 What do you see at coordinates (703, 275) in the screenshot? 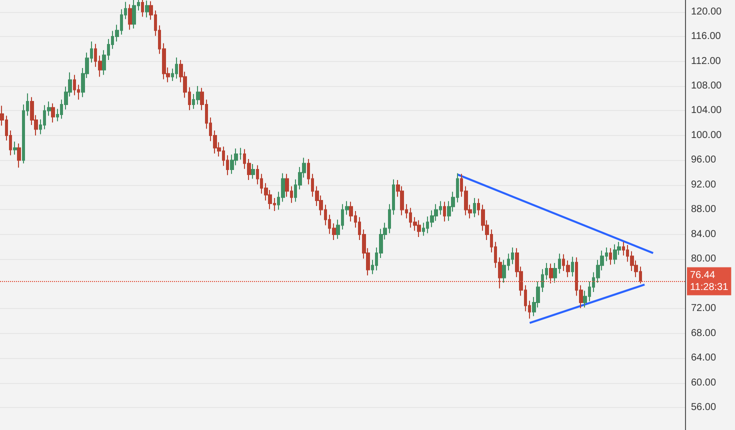
I see `ref-line-label: 76.44` at bounding box center [703, 275].